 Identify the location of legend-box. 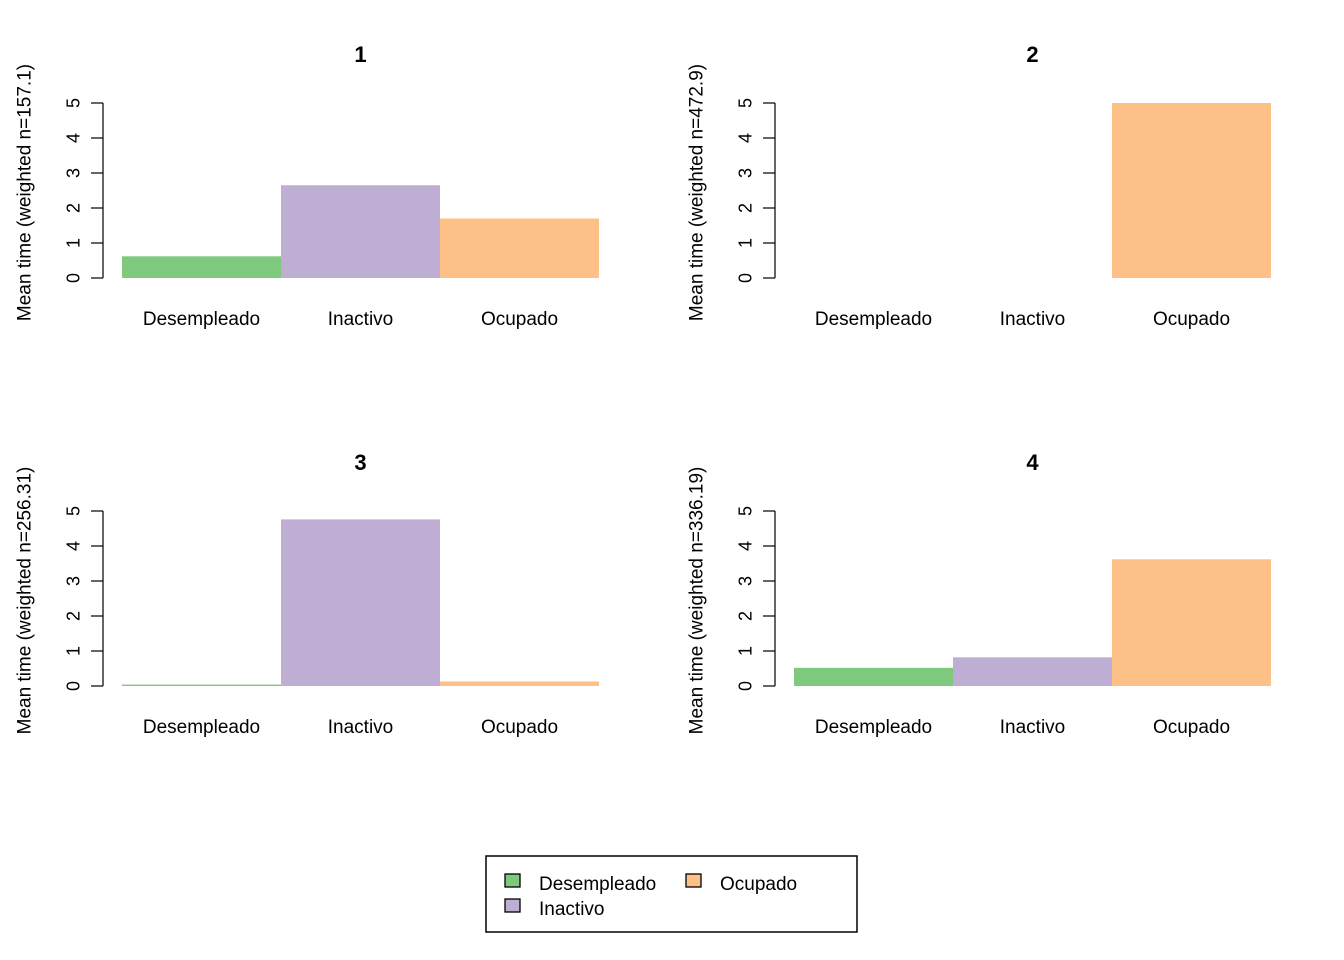
(671, 894).